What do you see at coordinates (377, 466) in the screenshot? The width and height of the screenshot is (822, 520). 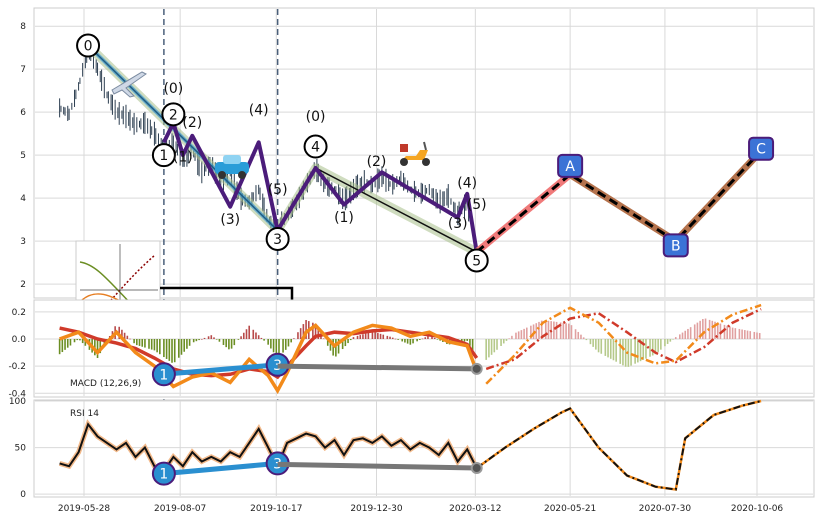 I see `marker-line` at bounding box center [377, 466].